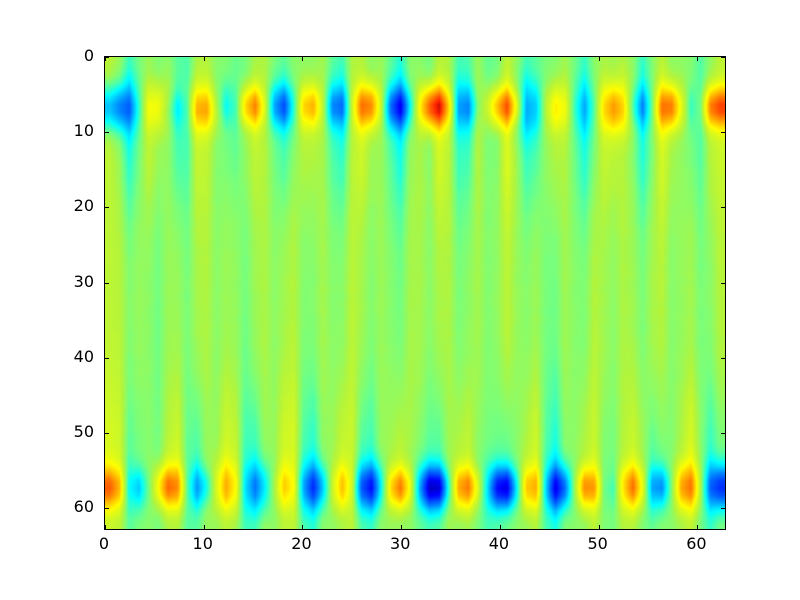  I want to click on y-tick-label: 10, so click(83, 131).